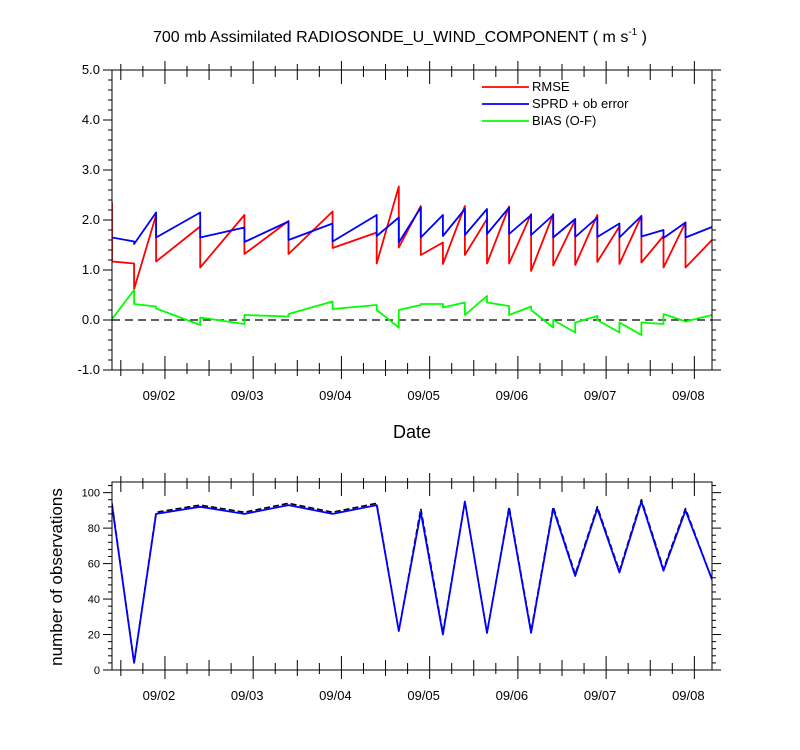  Describe the element at coordinates (94, 529) in the screenshot. I see `y-tick-label: 80` at that location.